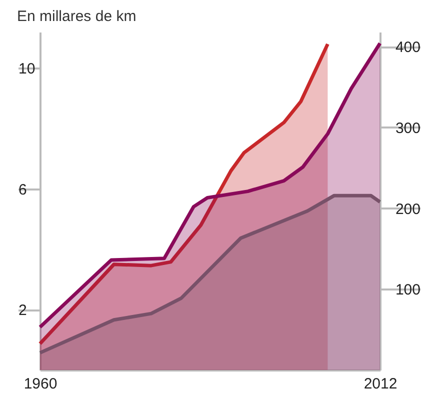 The image size is (424, 401). I want to click on y-tick-label: 10, so click(27, 69).